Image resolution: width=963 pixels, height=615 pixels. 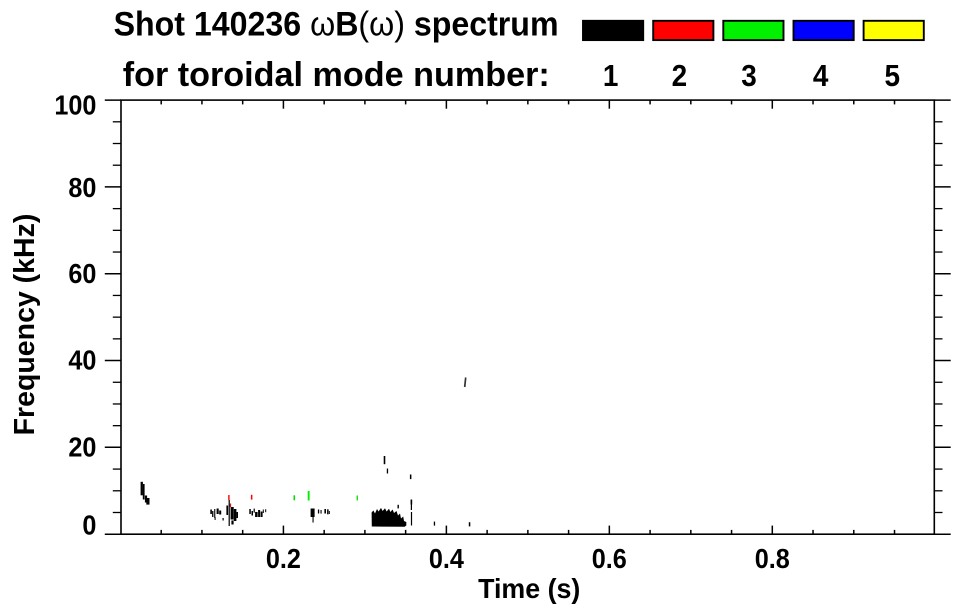 What do you see at coordinates (749, 76) in the screenshot?
I see `svg-text: 3` at bounding box center [749, 76].